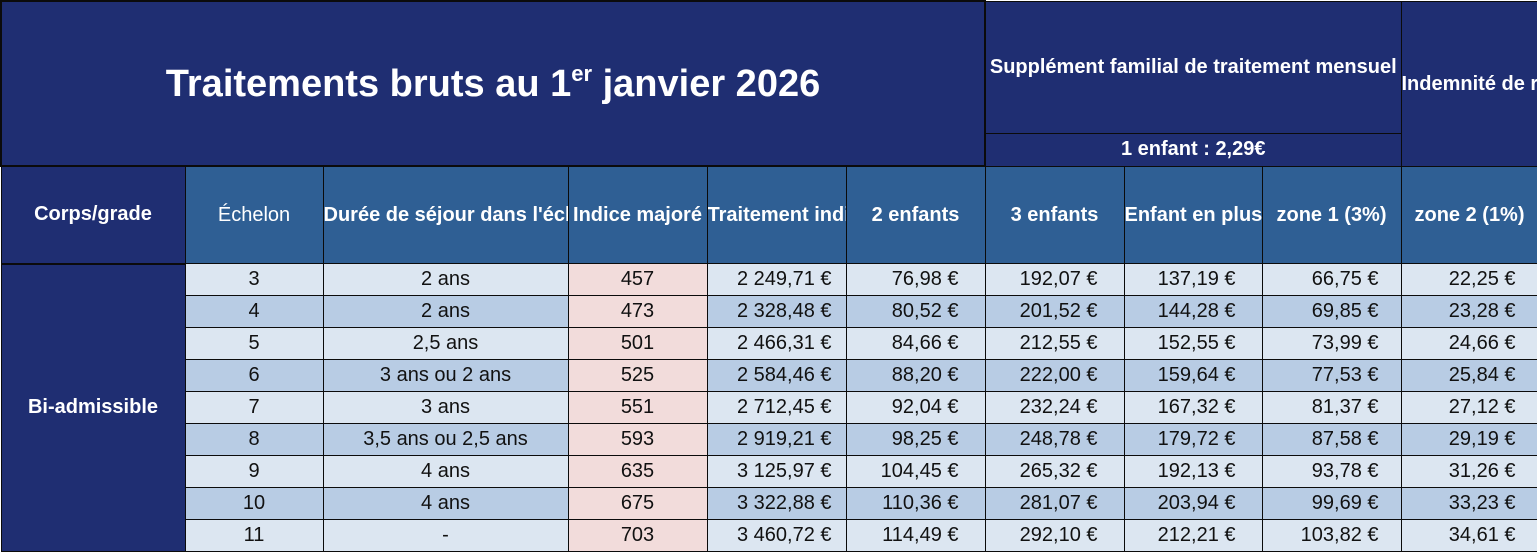  I want to click on cell-echelon: 3, so click(254, 279).